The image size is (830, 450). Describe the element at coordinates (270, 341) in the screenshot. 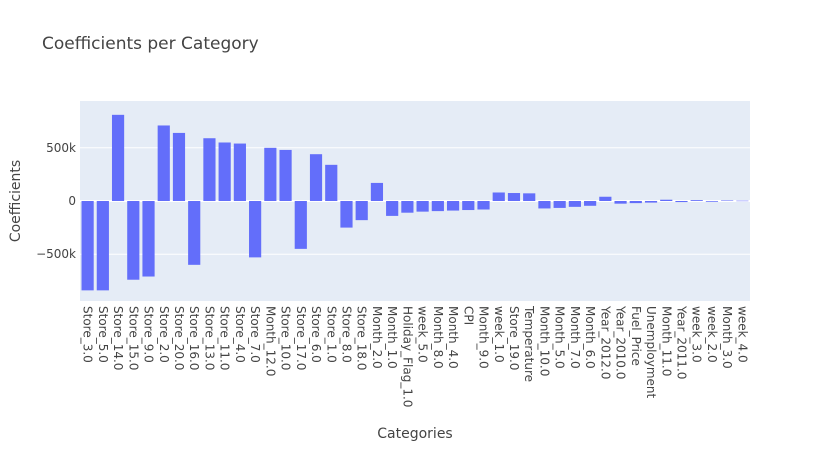

I see `x-tick-label: Month_12.0` at that location.